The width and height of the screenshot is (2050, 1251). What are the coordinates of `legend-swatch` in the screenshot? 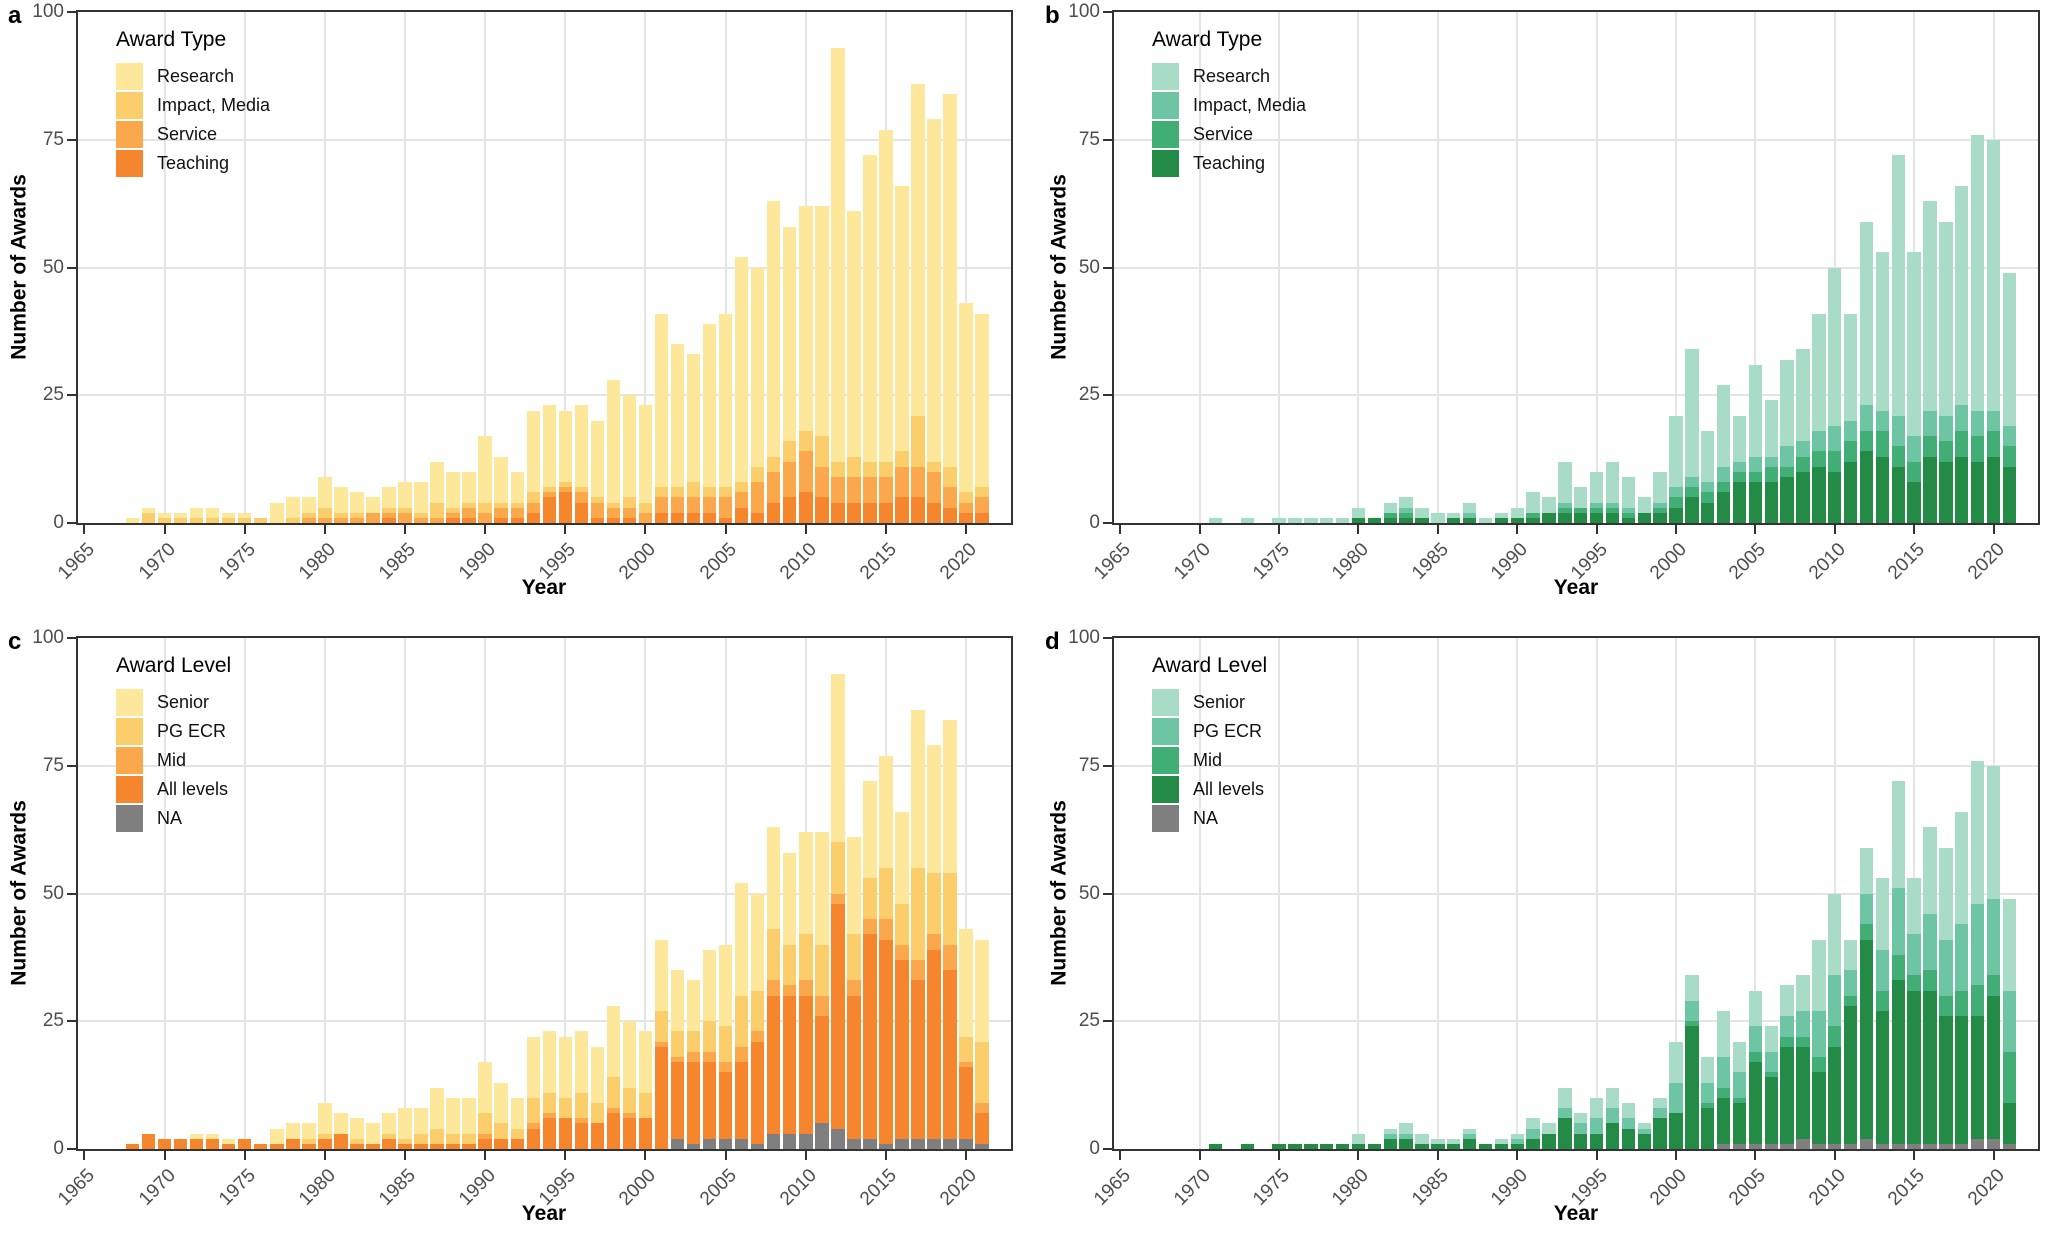 It's located at (129, 76).